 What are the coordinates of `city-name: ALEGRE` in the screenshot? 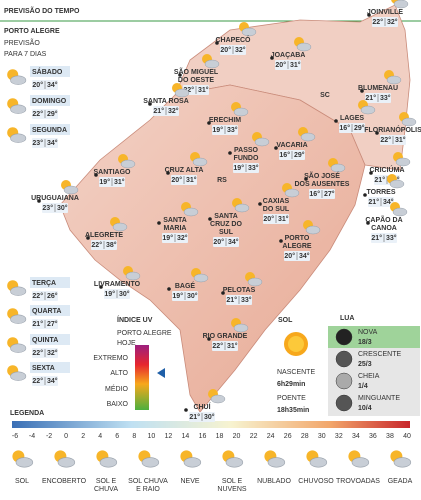 It's located at (297, 246).